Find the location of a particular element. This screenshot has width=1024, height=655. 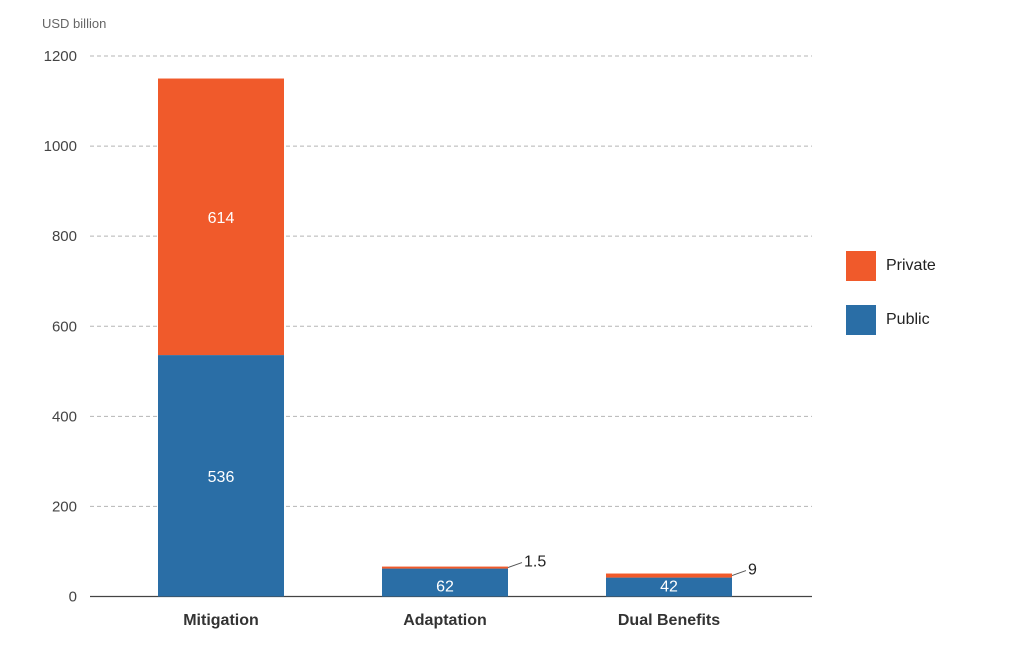

y-axis-ticks: 0 200 400 600 800 1000 1200 is located at coordinates (60, 327).